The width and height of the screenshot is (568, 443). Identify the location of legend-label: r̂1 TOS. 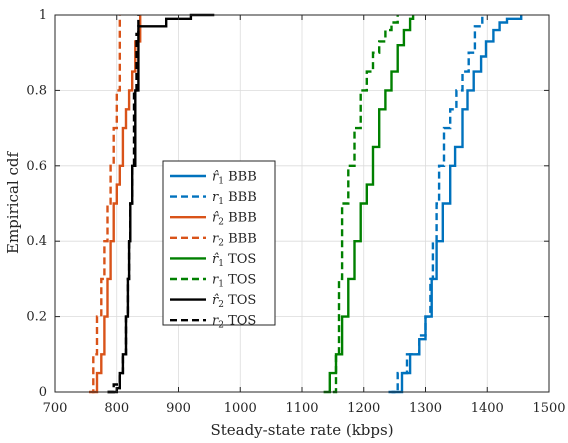
(234, 260).